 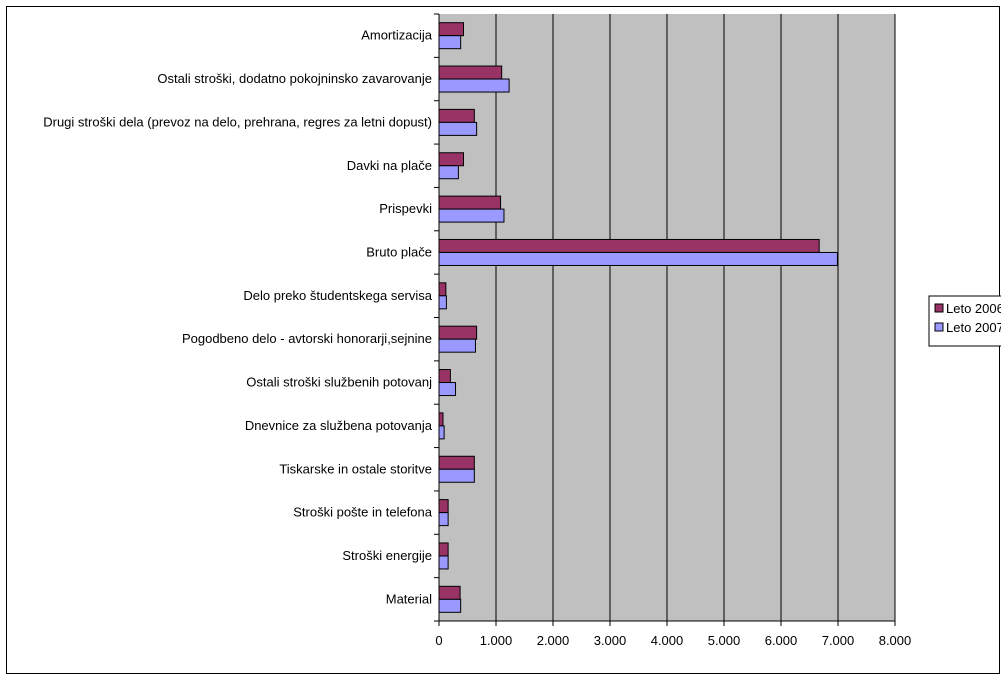 I want to click on category-label: Amortizacija, so click(x=397, y=35).